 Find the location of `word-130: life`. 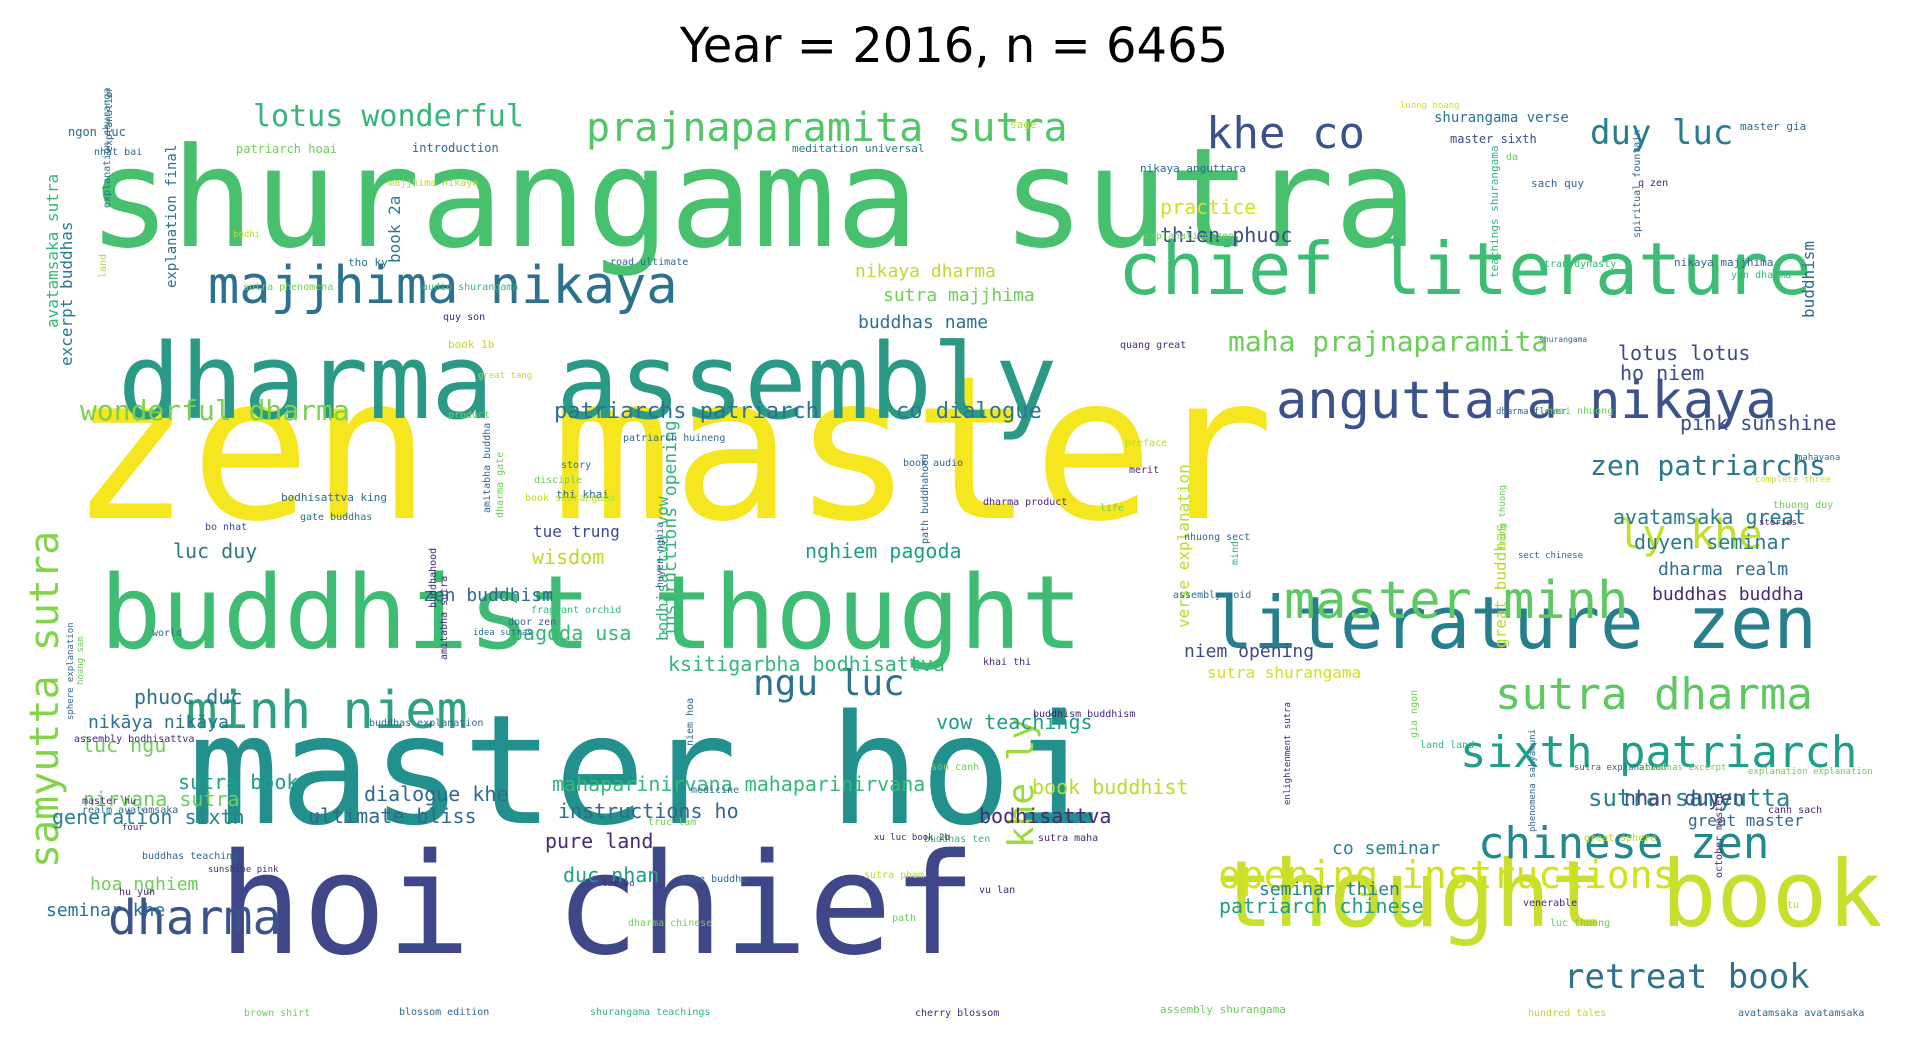

word-130: life is located at coordinates (1112, 508).